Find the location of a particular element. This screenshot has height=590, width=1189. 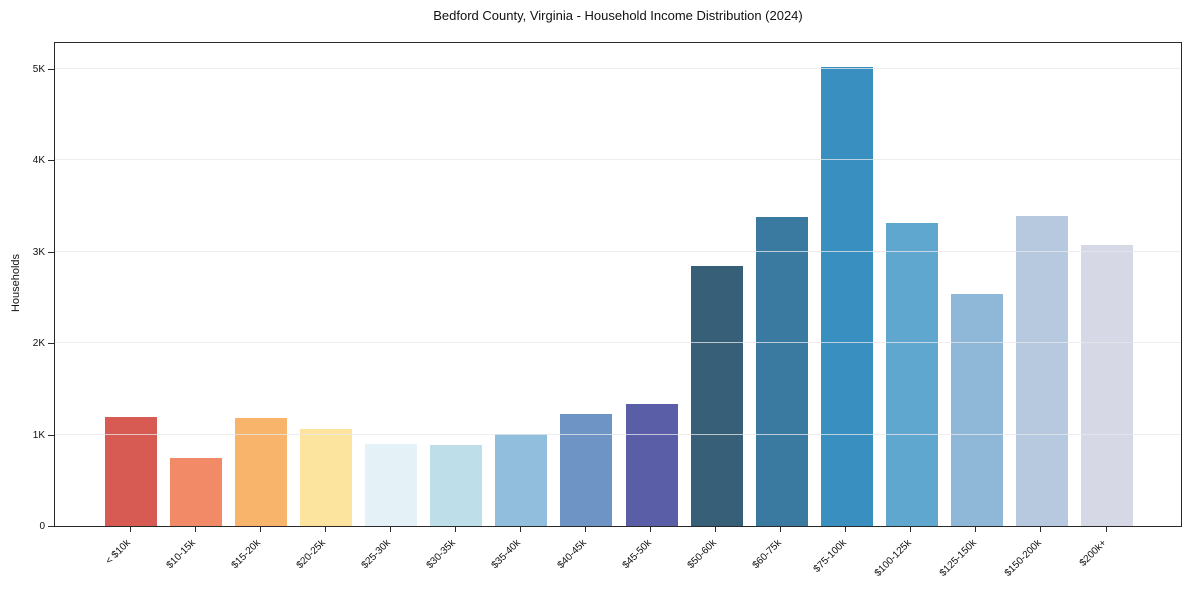

bar-$35-40k is located at coordinates (521, 479).